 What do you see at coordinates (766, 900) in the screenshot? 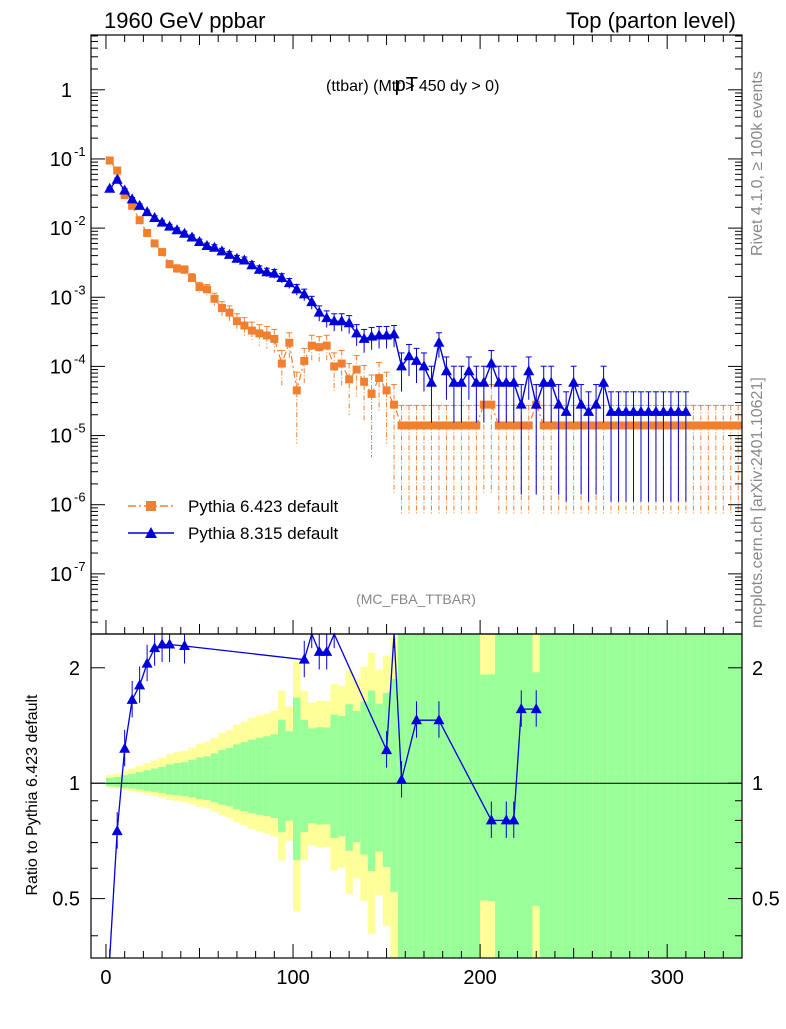
I see `ratio-y-tick-label-right: 0.5` at bounding box center [766, 900].